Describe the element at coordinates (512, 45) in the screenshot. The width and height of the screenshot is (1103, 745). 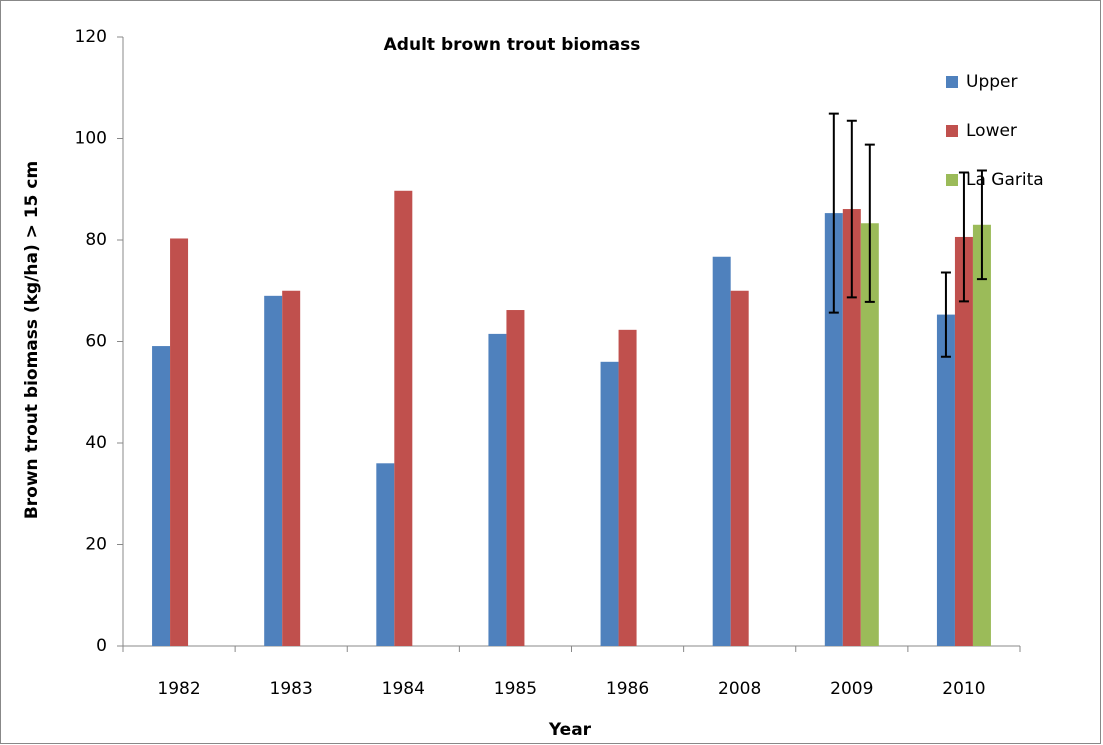
I see `chart-title: Adult brown trout biomass` at that location.